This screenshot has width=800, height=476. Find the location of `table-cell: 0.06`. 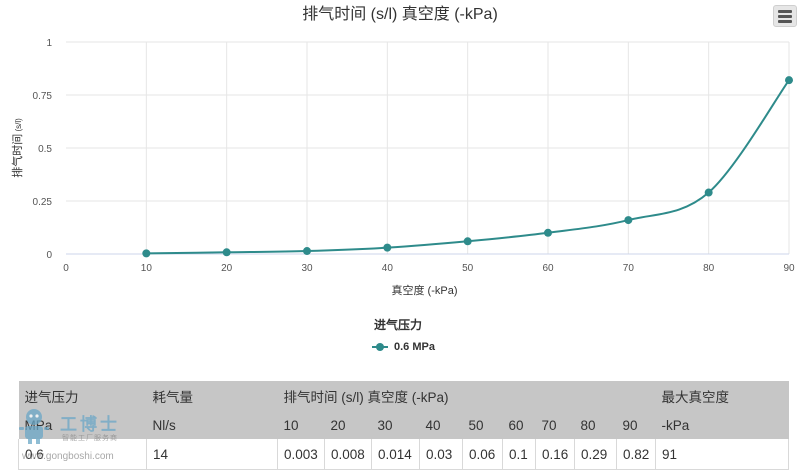

table-cell: 0.06 is located at coordinates (482, 454).